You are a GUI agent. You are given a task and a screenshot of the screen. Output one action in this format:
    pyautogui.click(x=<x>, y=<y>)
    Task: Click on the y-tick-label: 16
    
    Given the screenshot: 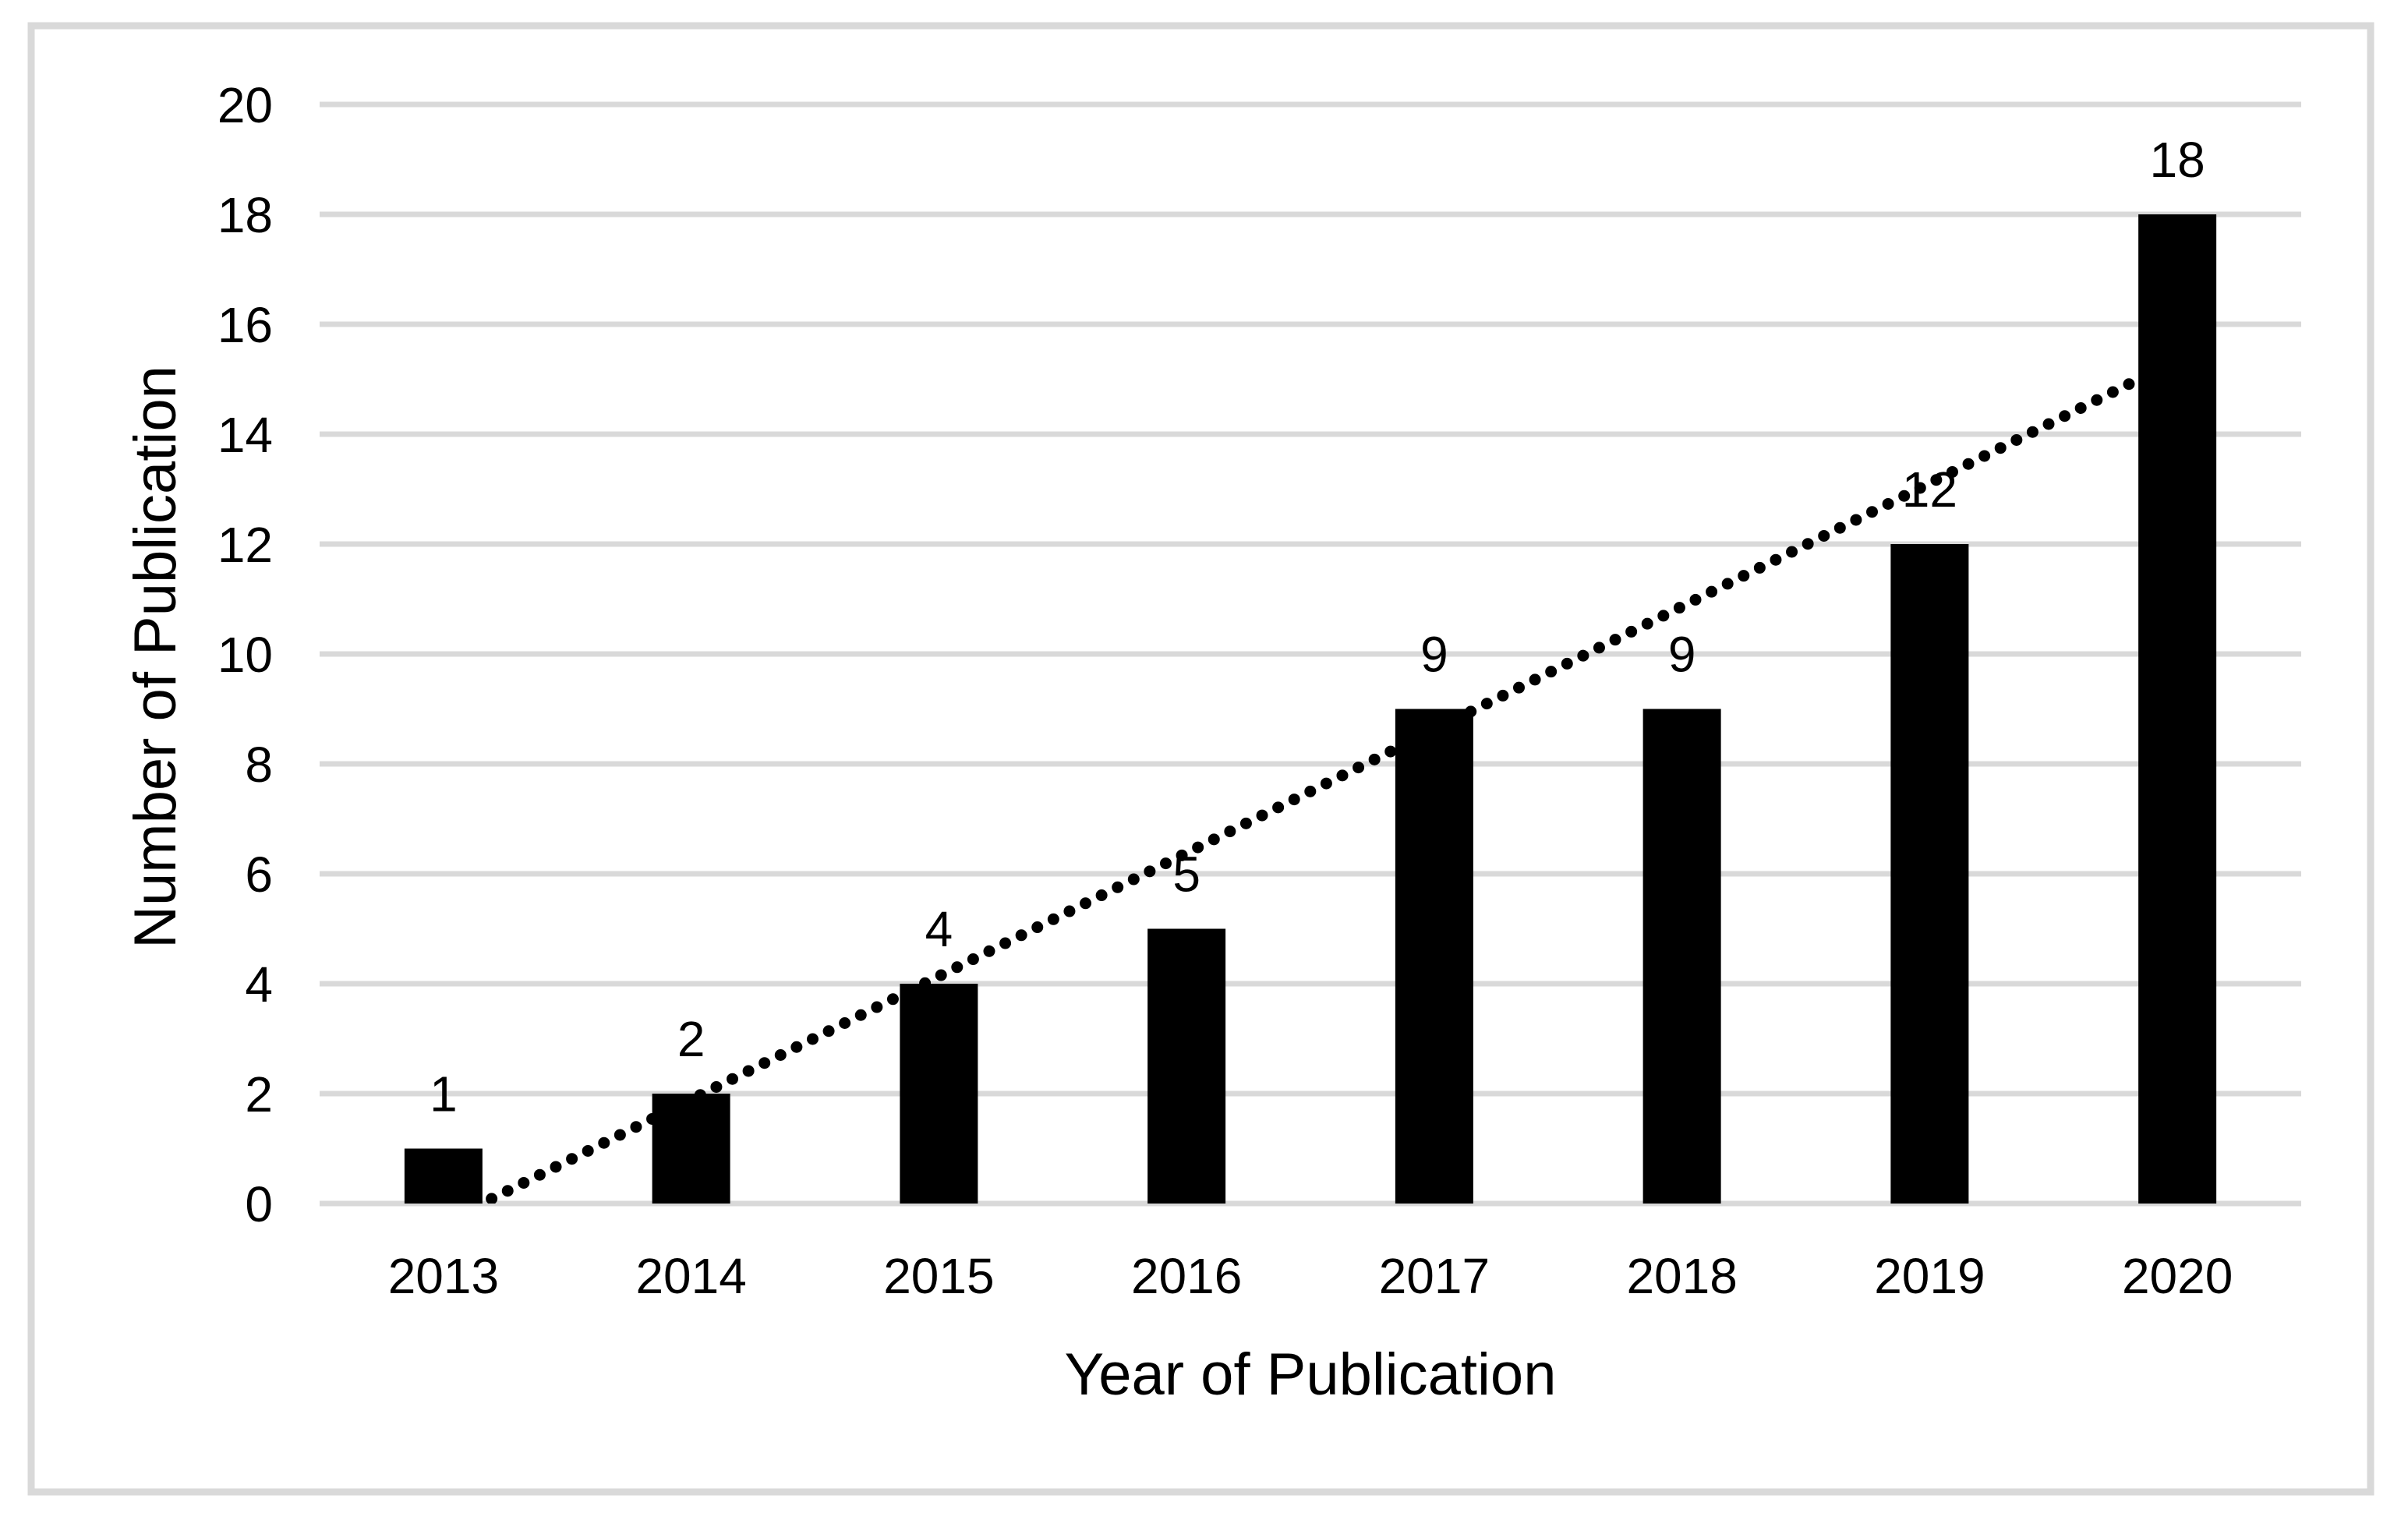 What is the action you would take?
    pyautogui.click(x=245, y=325)
    